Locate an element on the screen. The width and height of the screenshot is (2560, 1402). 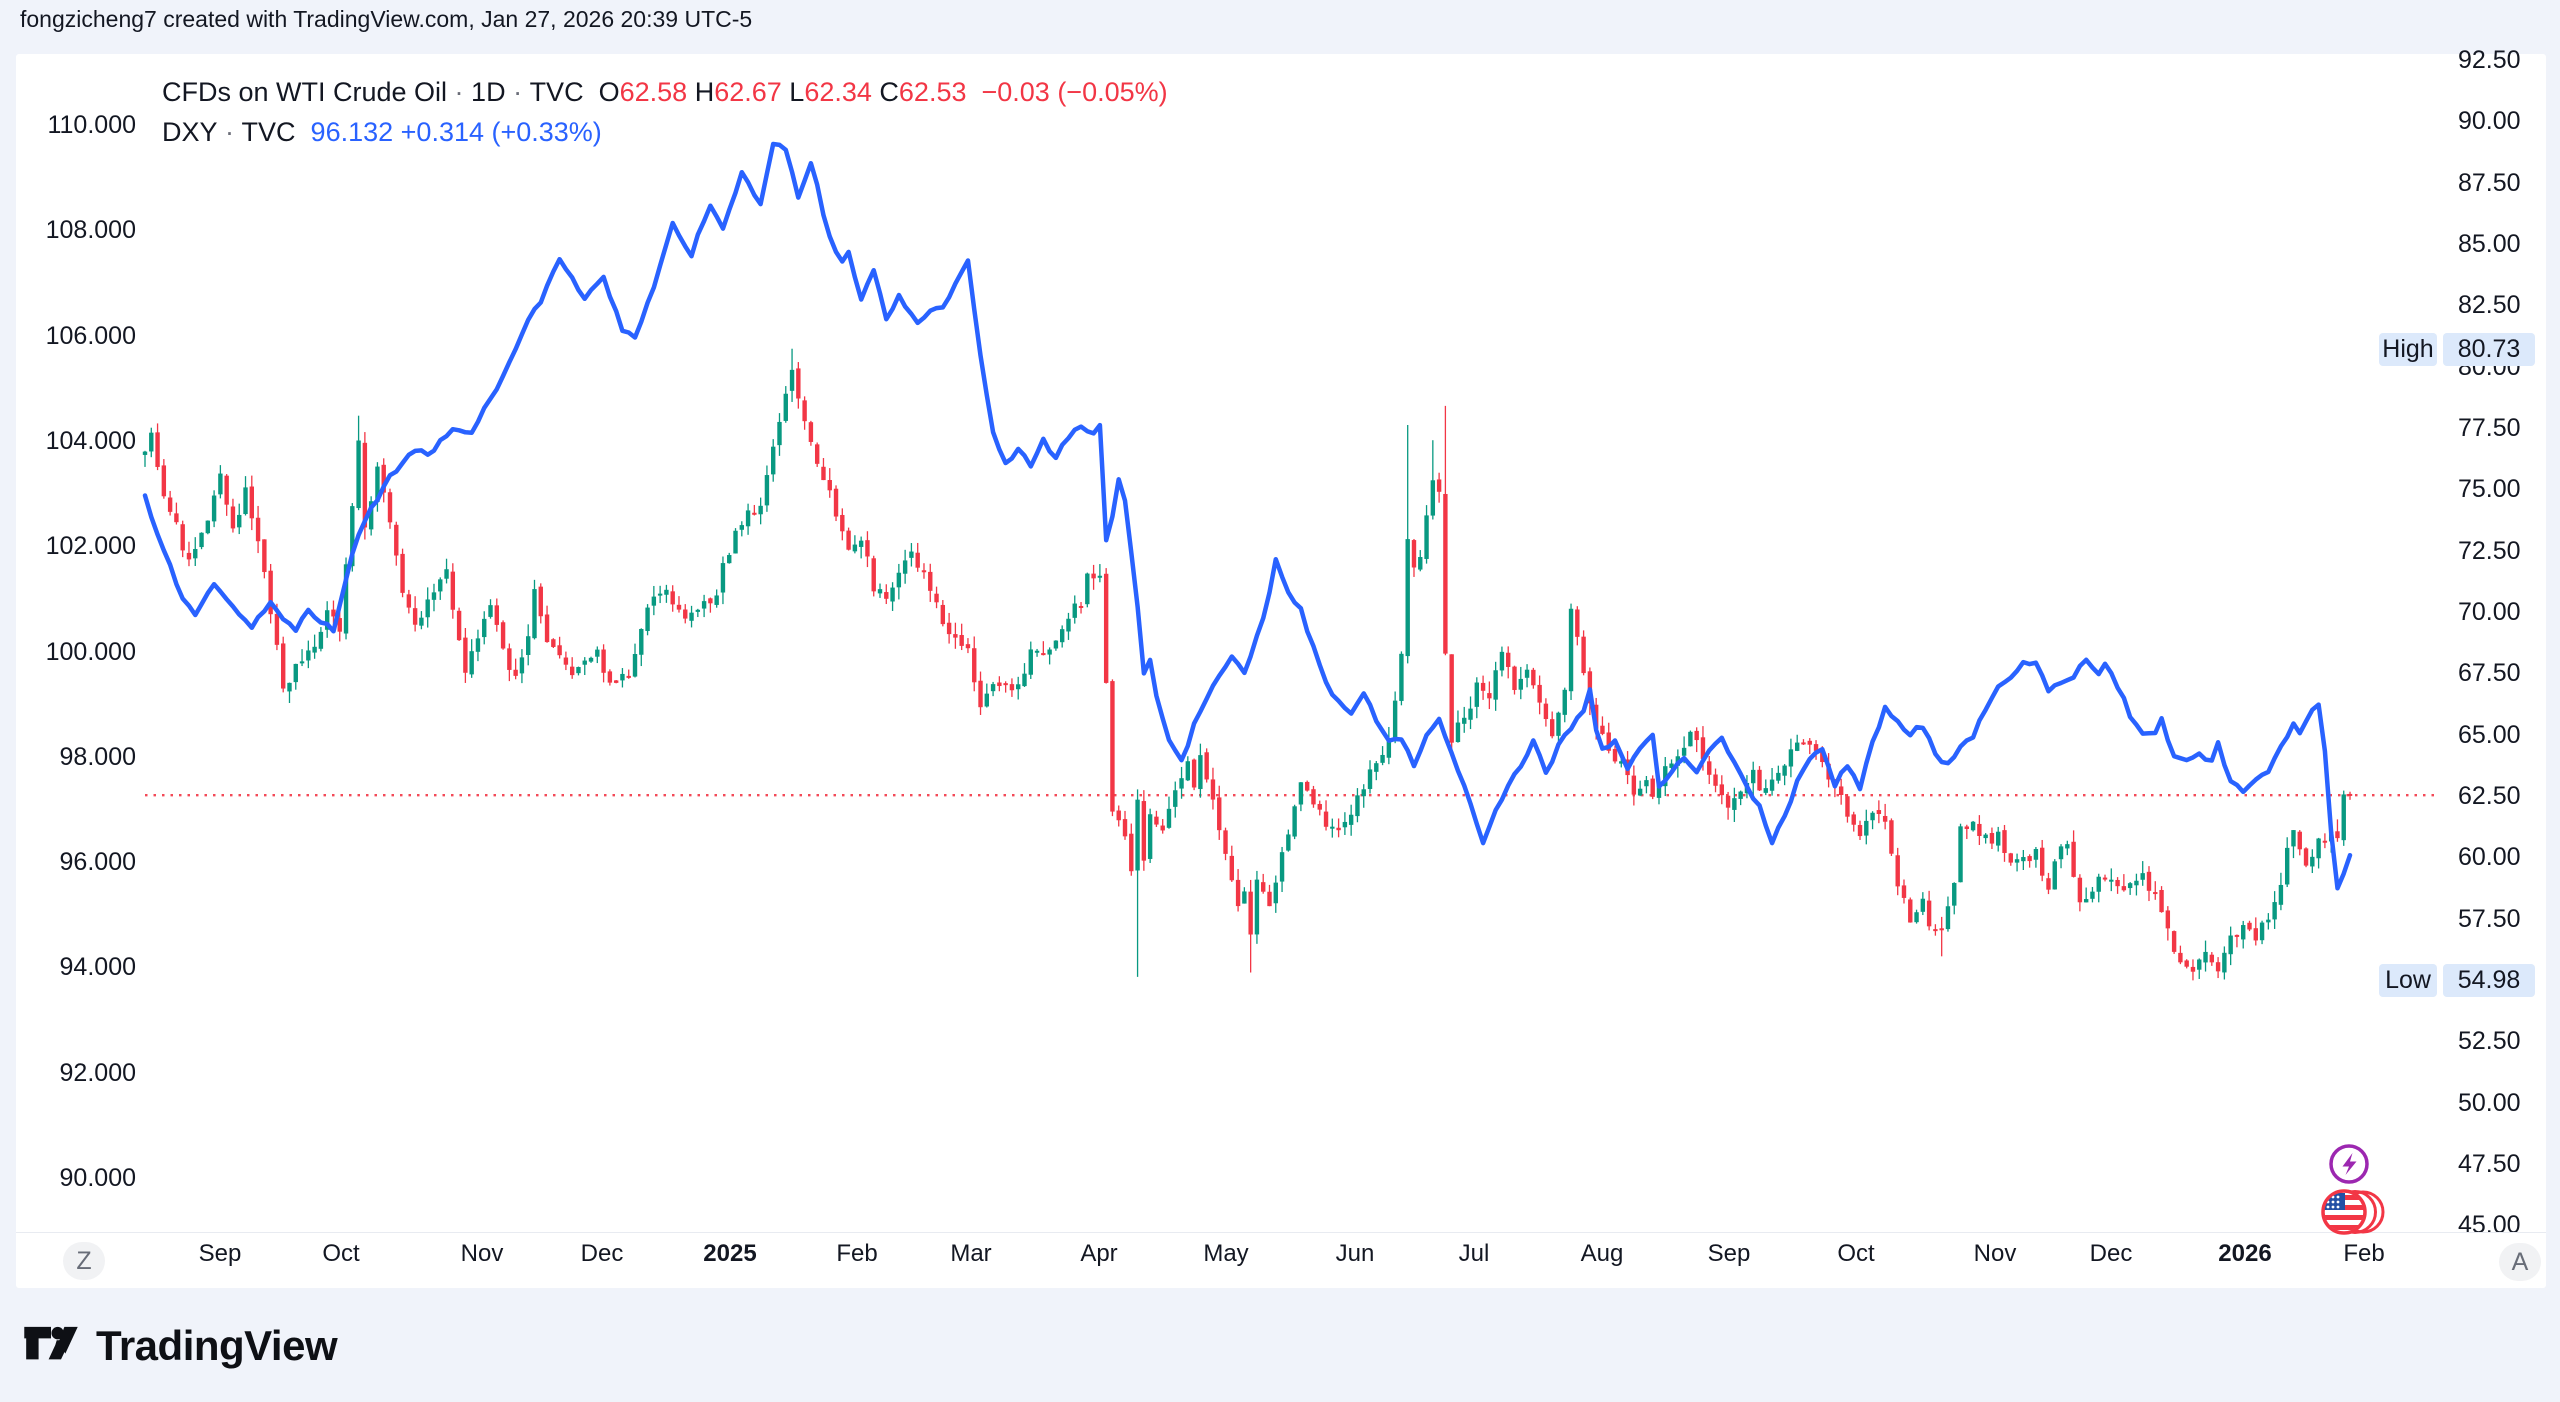
time-axis-tick: Apr is located at coordinates (1099, 1253).